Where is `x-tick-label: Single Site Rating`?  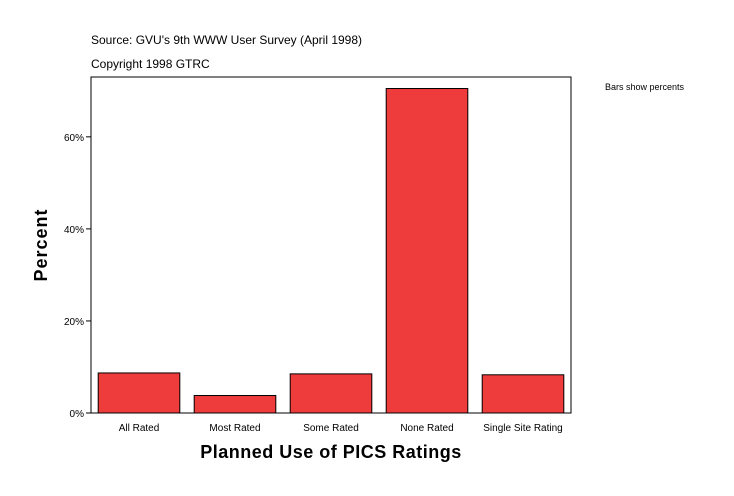
x-tick-label: Single Site Rating is located at coordinates (523, 428).